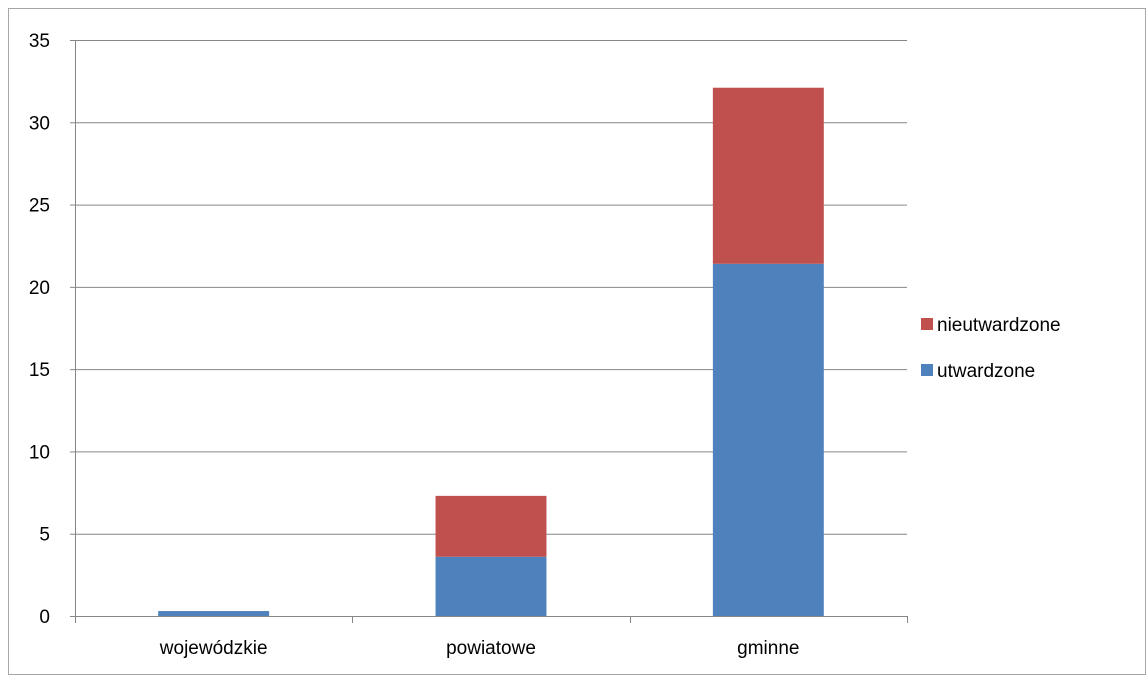 This screenshot has height=677, width=1148. Describe the element at coordinates (39, 329) in the screenshot. I see `y-axis-tick-labels: 0 5 10 15 20 25 30 35` at that location.